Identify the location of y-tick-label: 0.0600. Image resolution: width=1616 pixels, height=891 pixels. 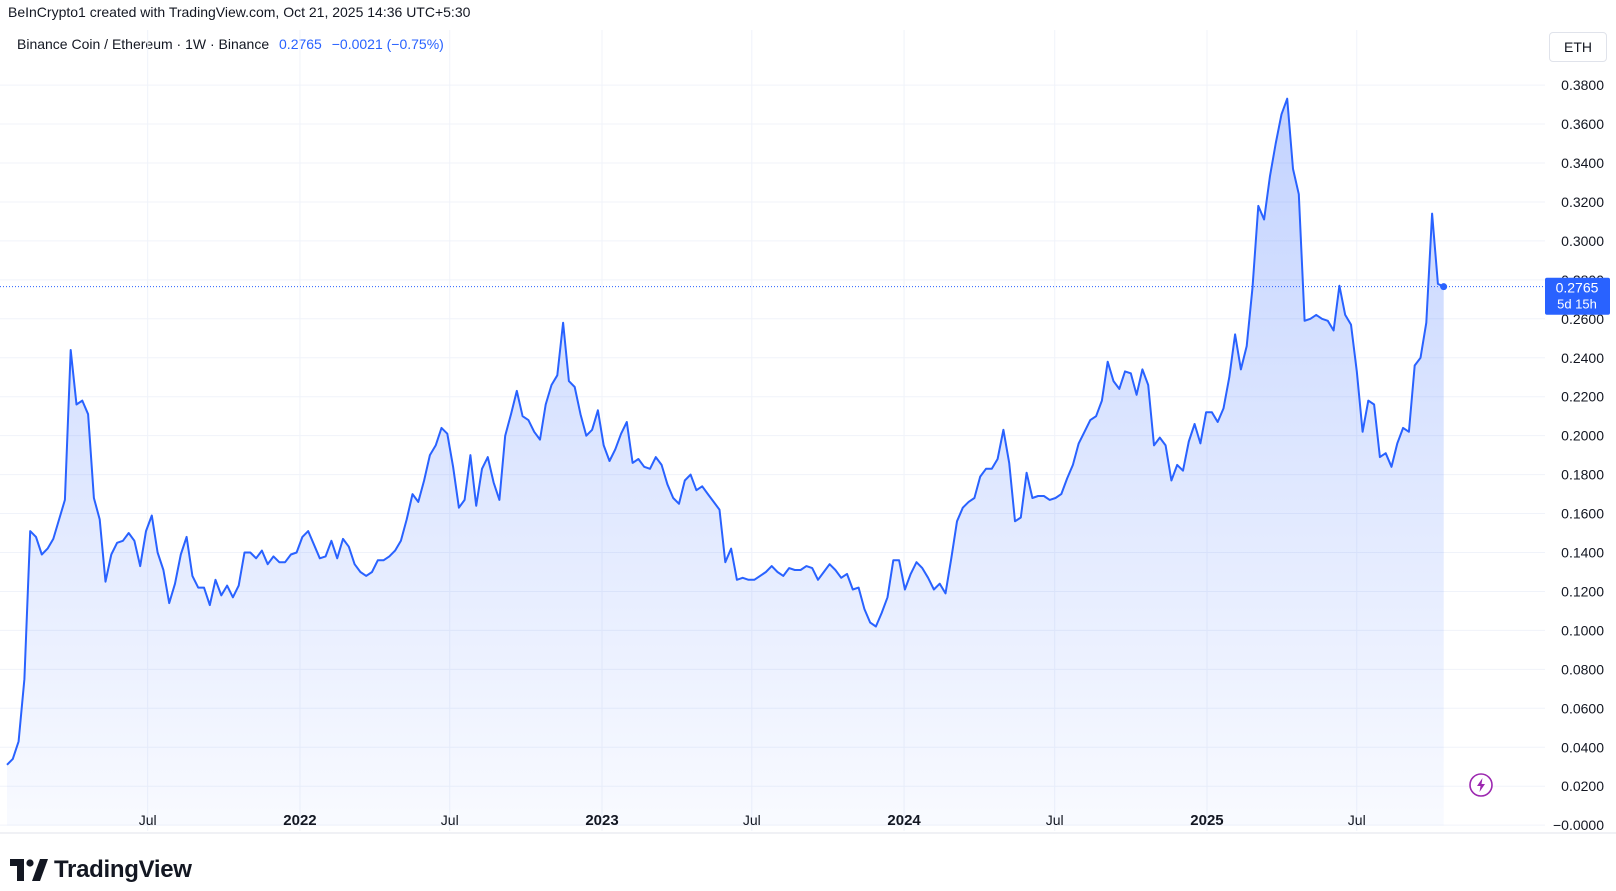
(1582, 708).